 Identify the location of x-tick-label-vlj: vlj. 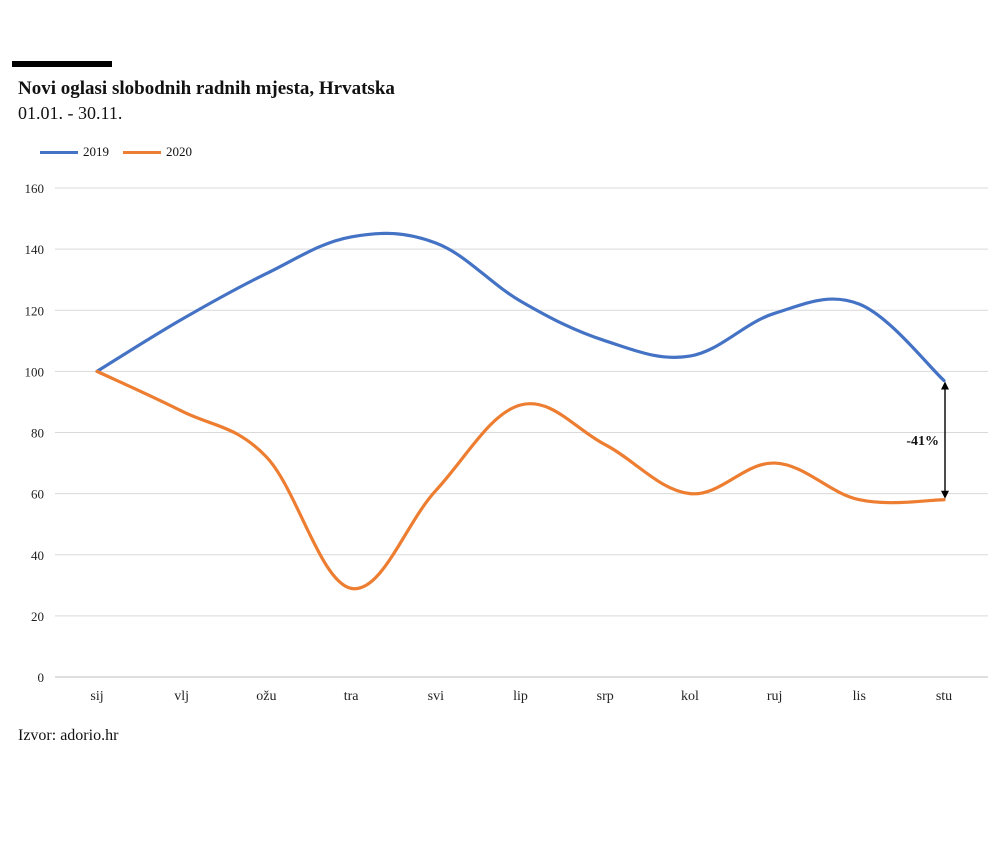
(181, 696).